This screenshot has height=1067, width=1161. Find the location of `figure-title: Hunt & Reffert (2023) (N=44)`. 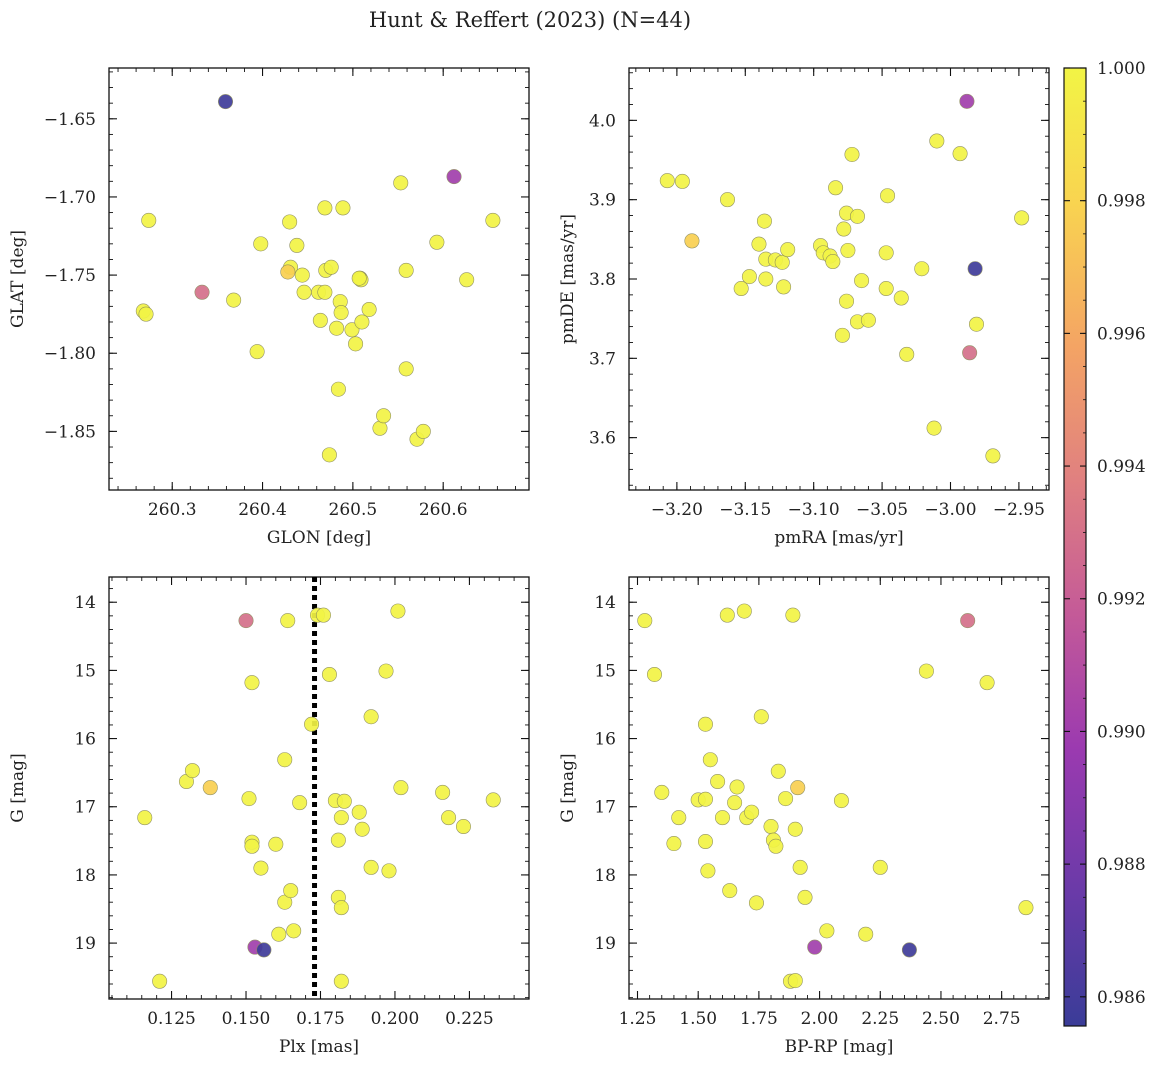

figure-title: Hunt & Reffert (2023) (N=44) is located at coordinates (530, 20).